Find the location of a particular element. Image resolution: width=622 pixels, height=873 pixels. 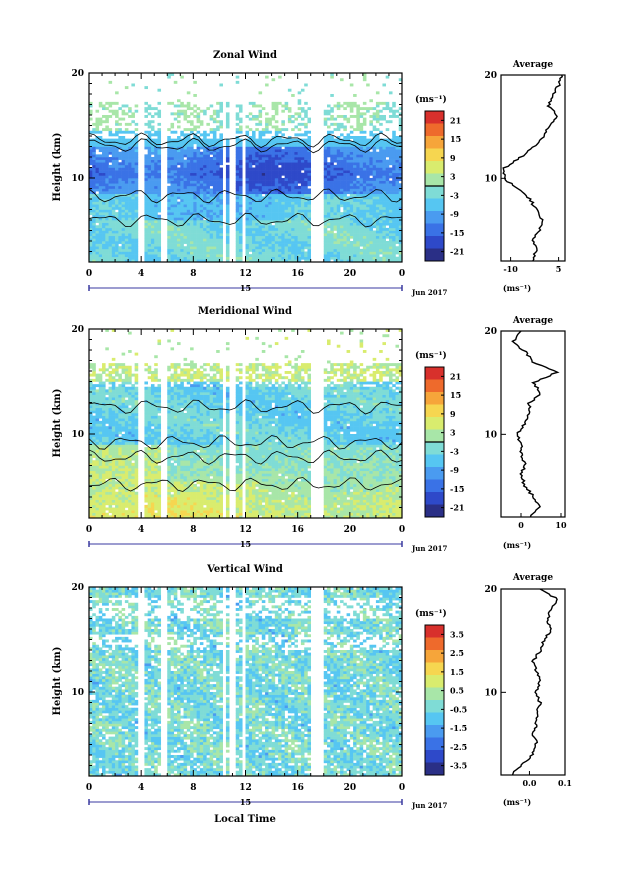

average-profile-frame is located at coordinates (533, 168).